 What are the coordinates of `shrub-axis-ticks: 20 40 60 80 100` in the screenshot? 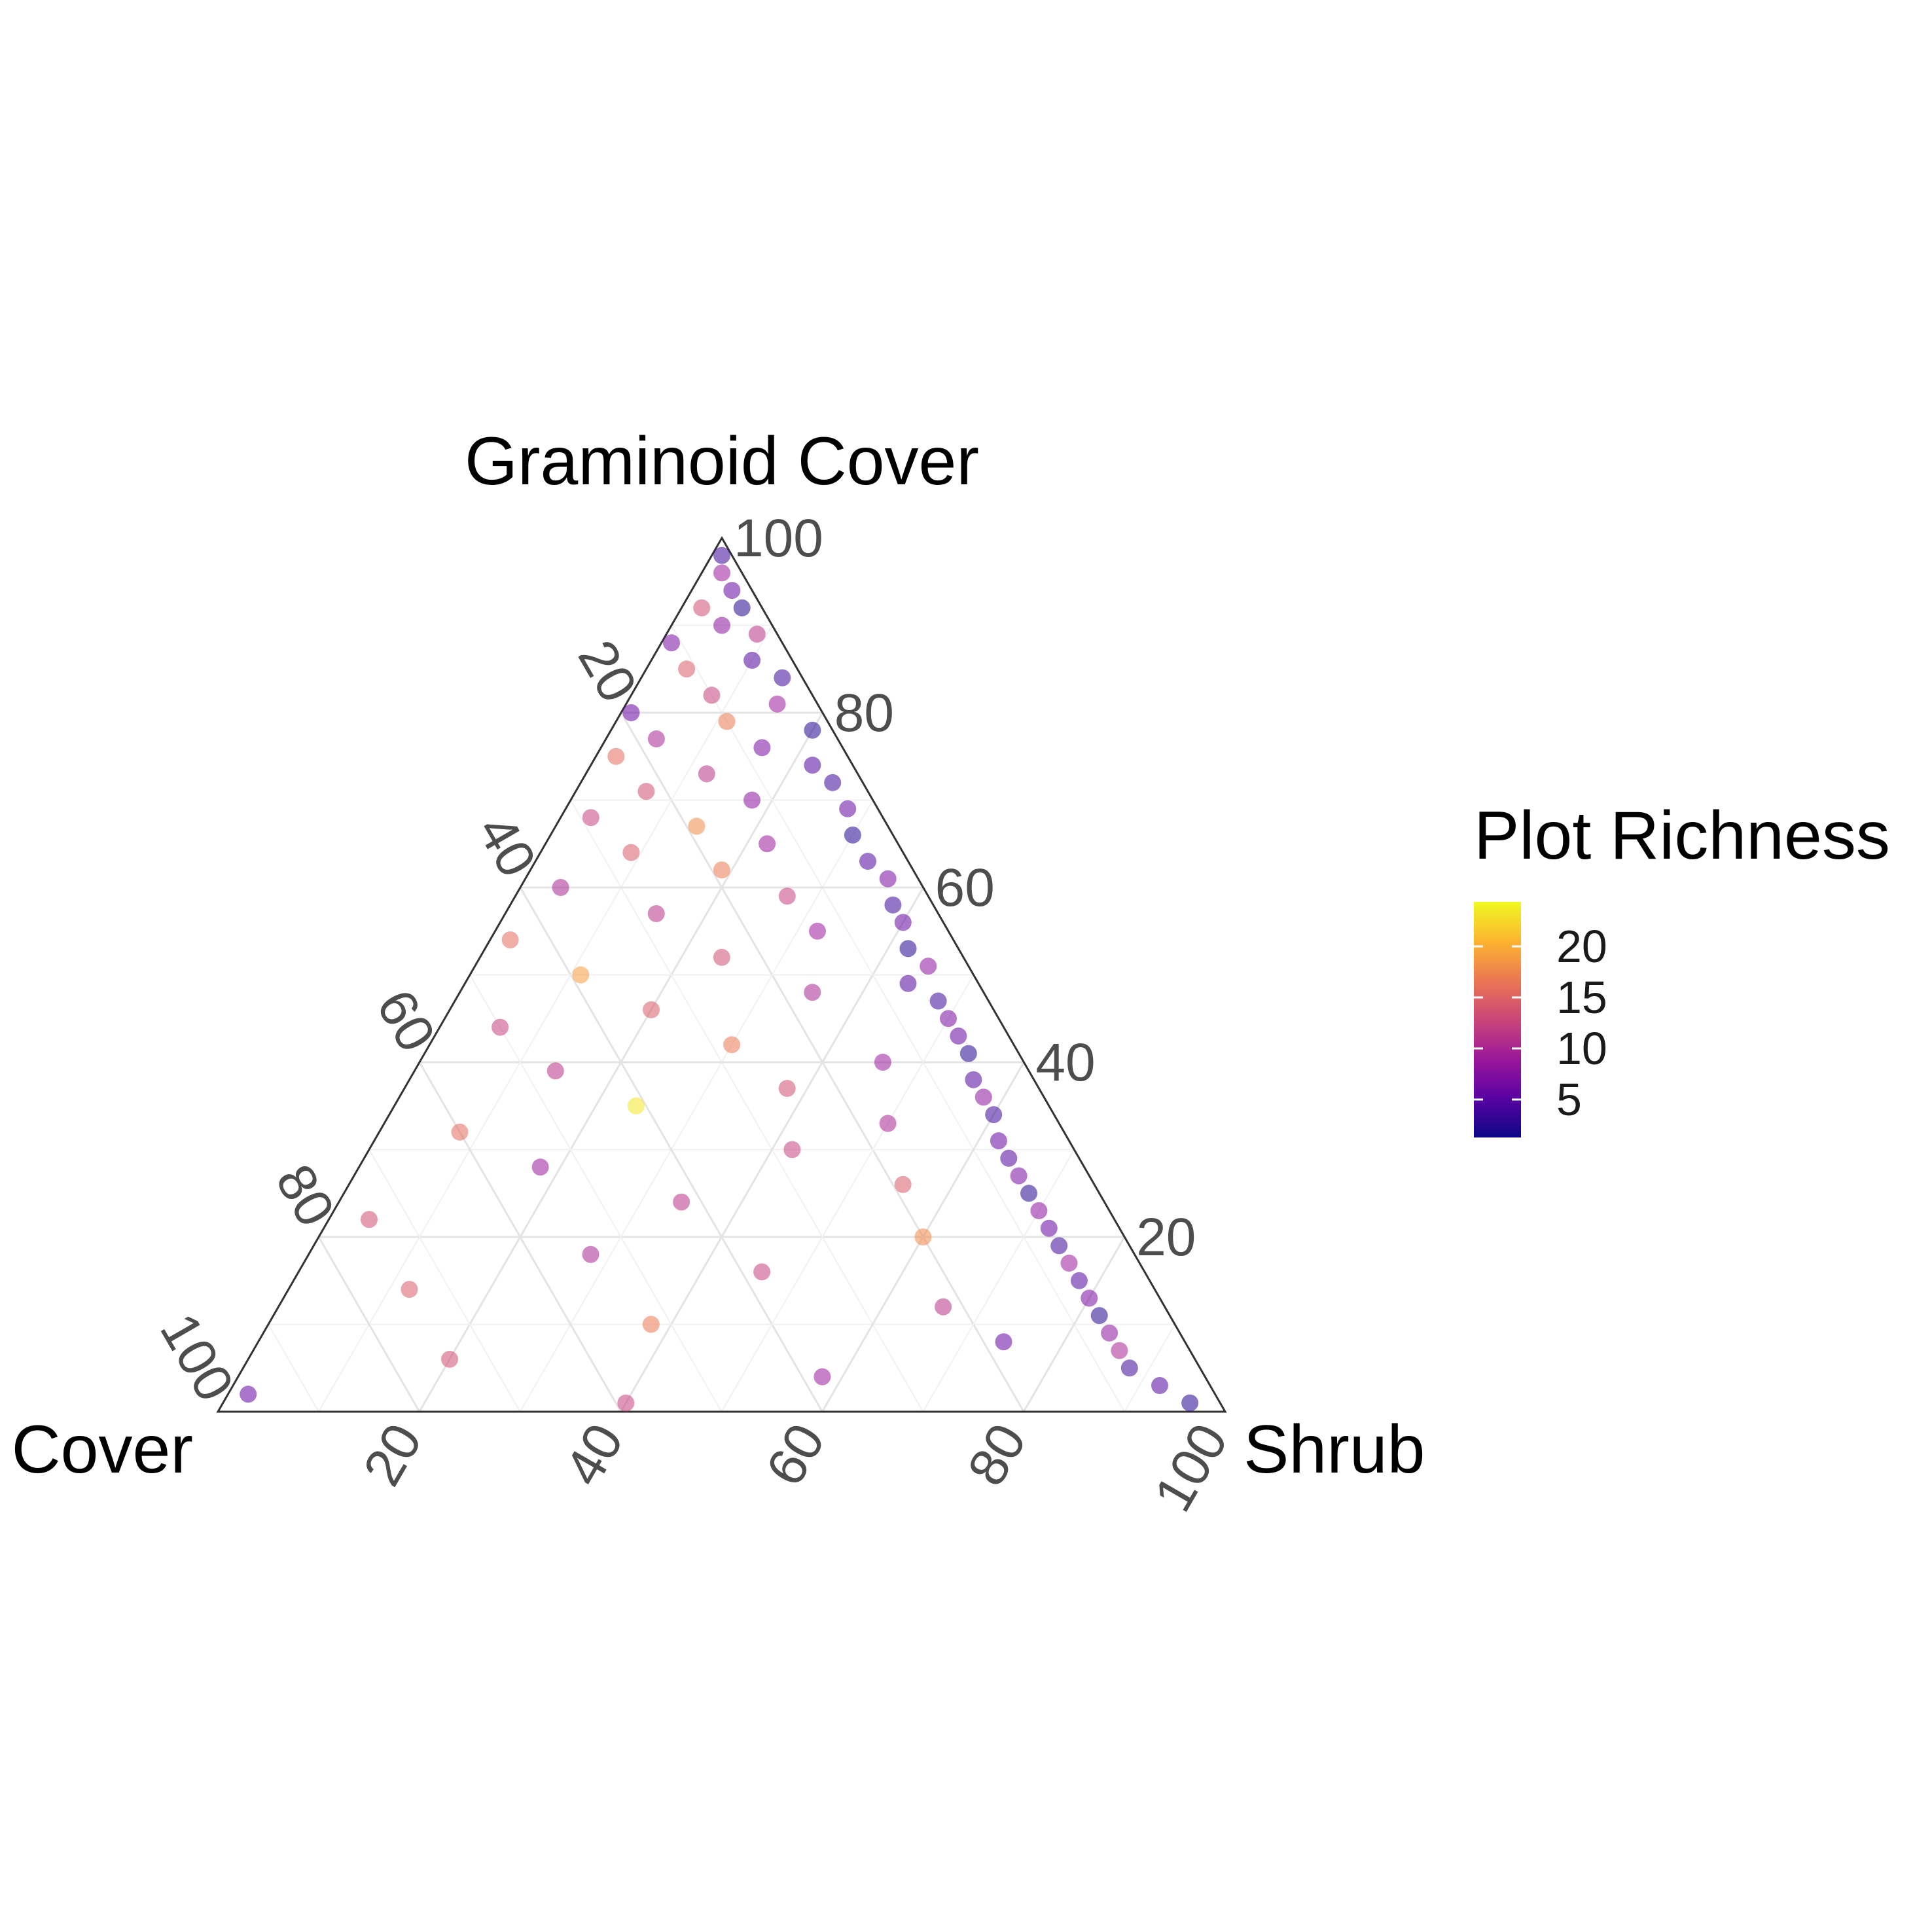 It's located at (796, 1468).